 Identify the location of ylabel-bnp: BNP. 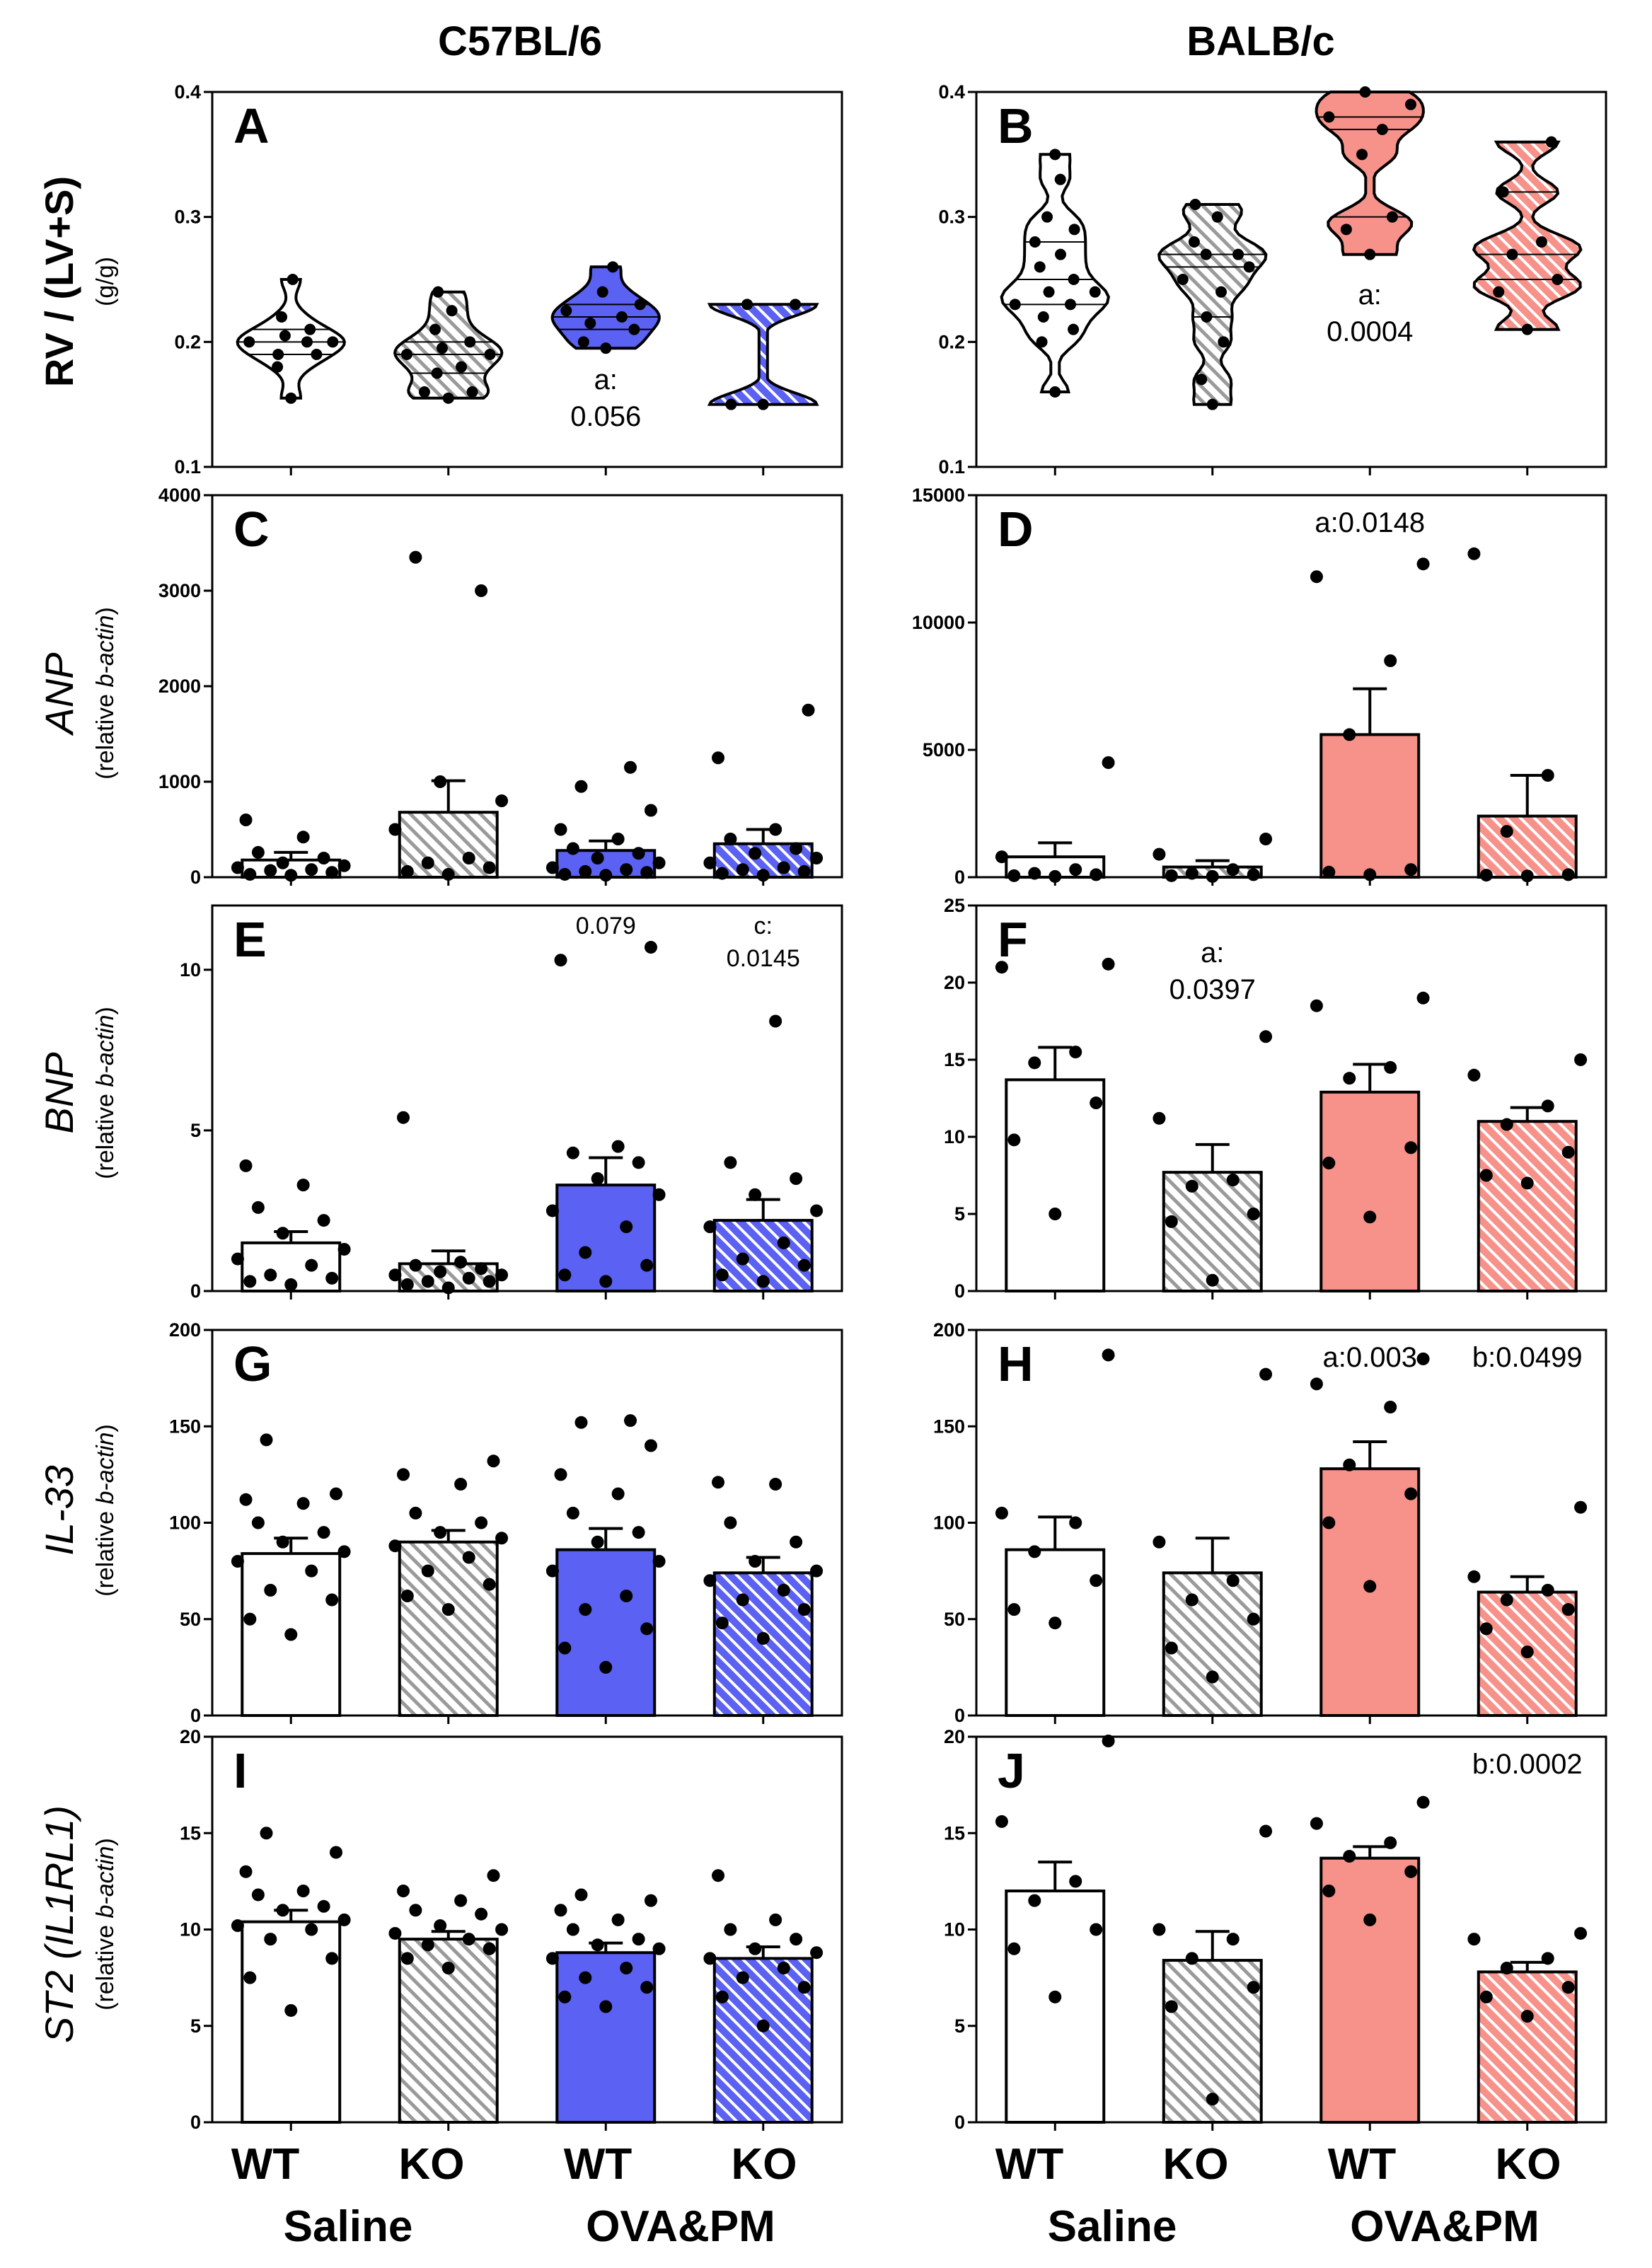
(59, 1092).